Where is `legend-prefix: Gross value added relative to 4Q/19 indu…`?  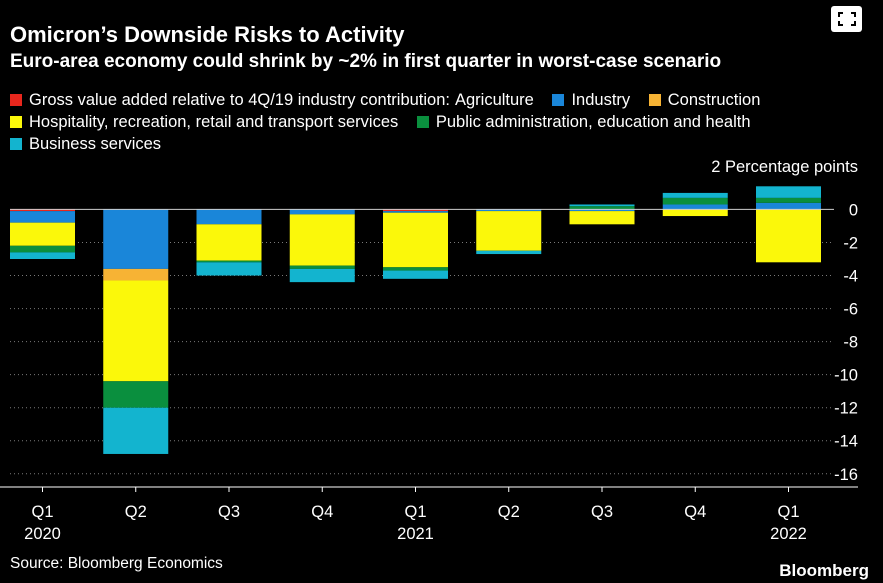 legend-prefix: Gross value added relative to 4Q/19 indu… is located at coordinates (239, 100).